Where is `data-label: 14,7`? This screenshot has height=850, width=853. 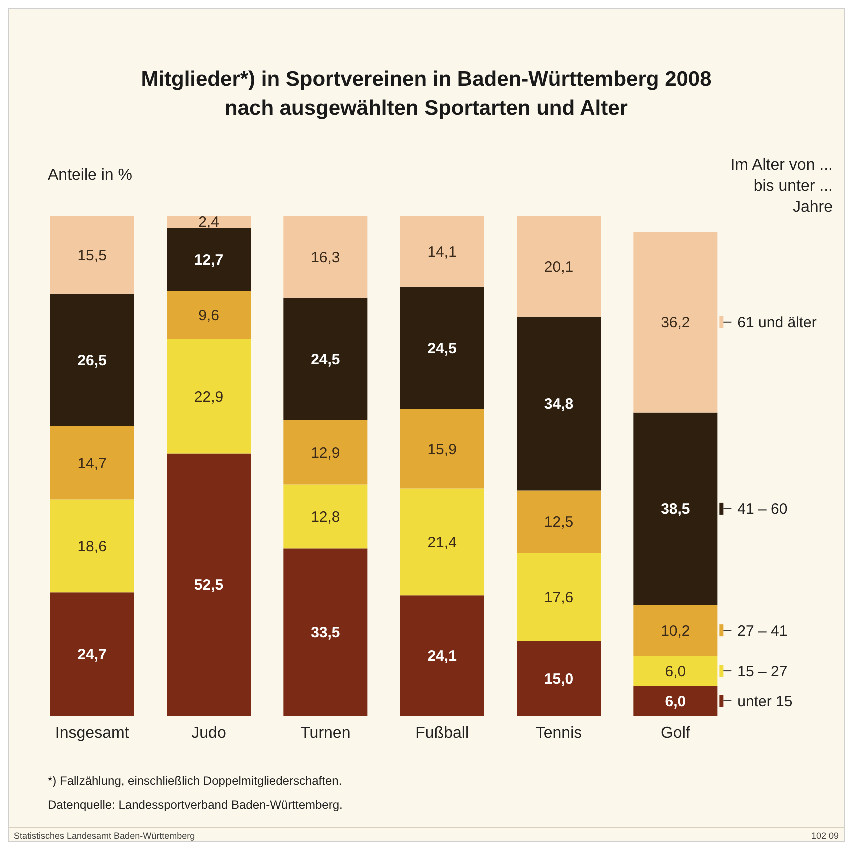 data-label: 14,7 is located at coordinates (92, 463).